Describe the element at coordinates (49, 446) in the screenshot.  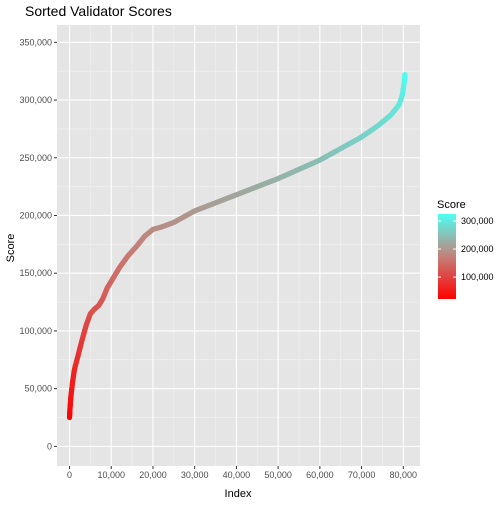
I see `y-tick-label: 0` at that location.